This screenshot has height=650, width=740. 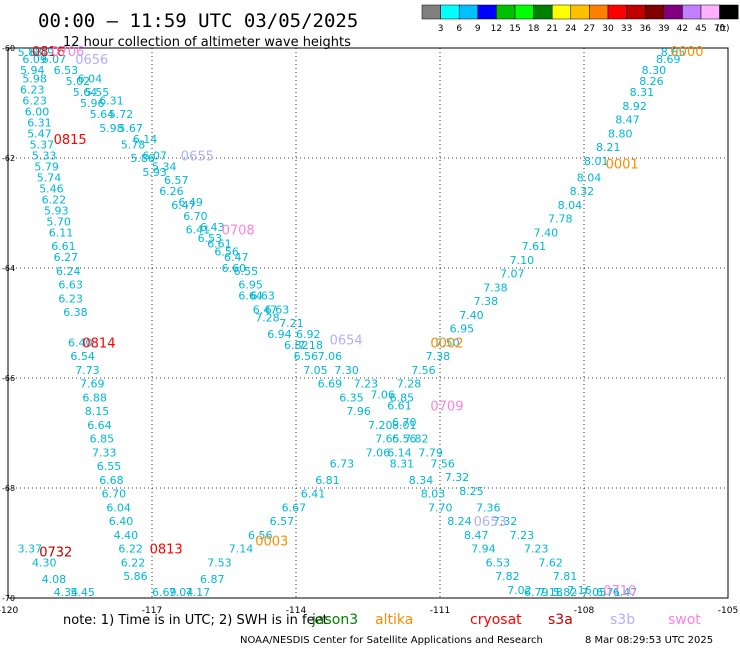 What do you see at coordinates (121, 114) in the screenshot?
I see `wave-height-value: 5.72` at bounding box center [121, 114].